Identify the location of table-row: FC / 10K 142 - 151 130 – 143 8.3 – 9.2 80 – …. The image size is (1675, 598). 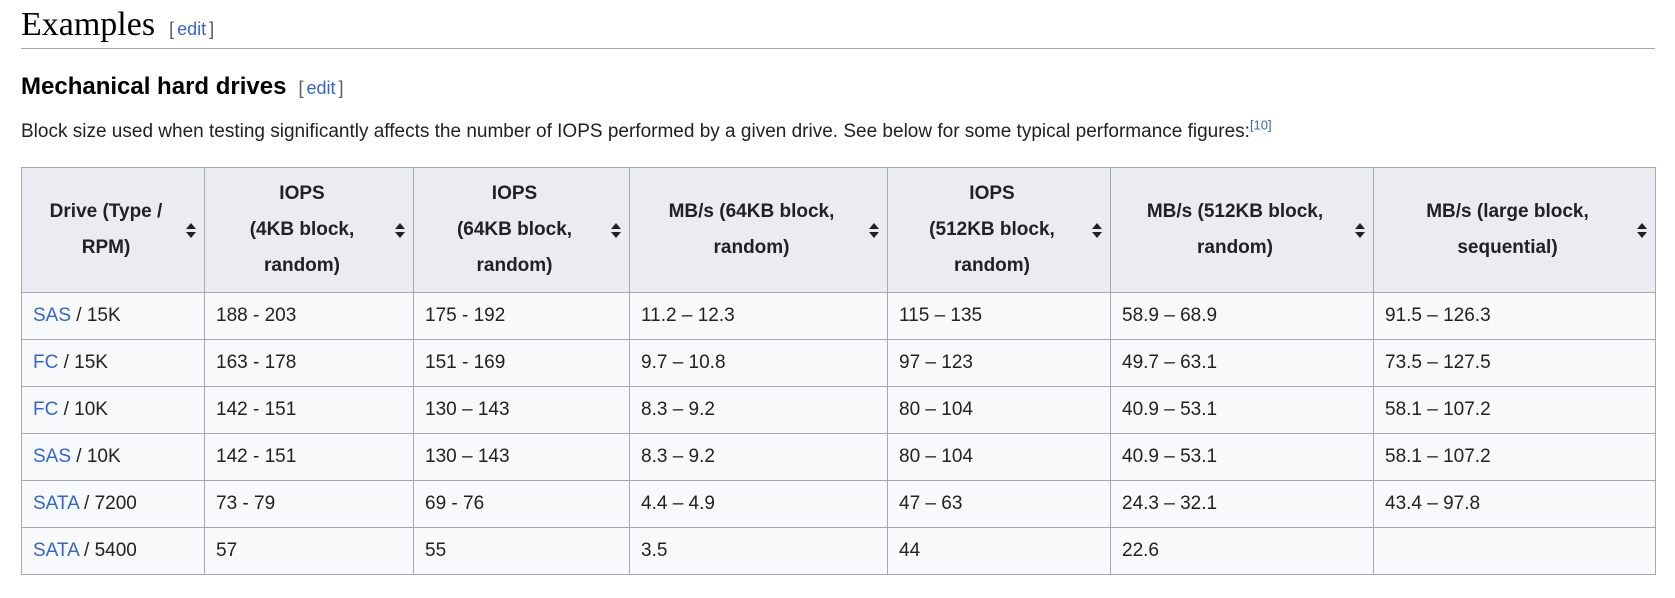
(838, 410).